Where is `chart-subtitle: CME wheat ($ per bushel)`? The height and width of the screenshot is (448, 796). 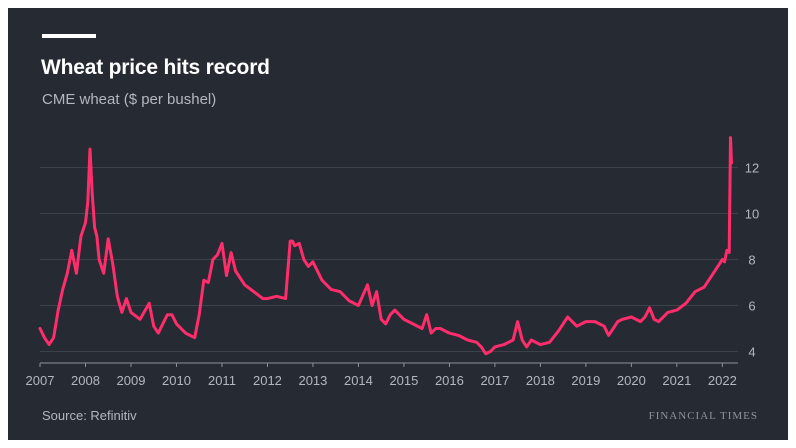 chart-subtitle: CME wheat ($ per bushel) is located at coordinates (129, 99).